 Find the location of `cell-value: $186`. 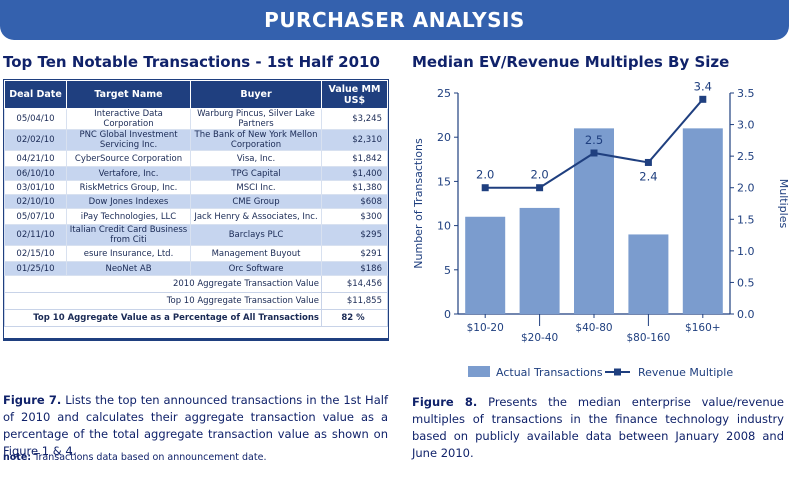

cell-value: $186 is located at coordinates (354, 268).